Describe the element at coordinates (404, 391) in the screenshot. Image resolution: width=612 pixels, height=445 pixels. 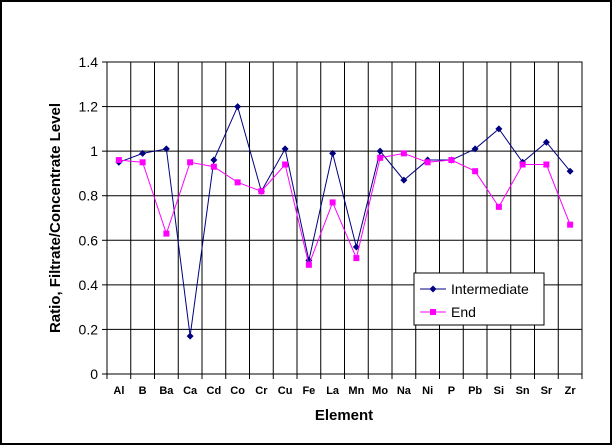
I see `x-tick-label-na: Na` at that location.